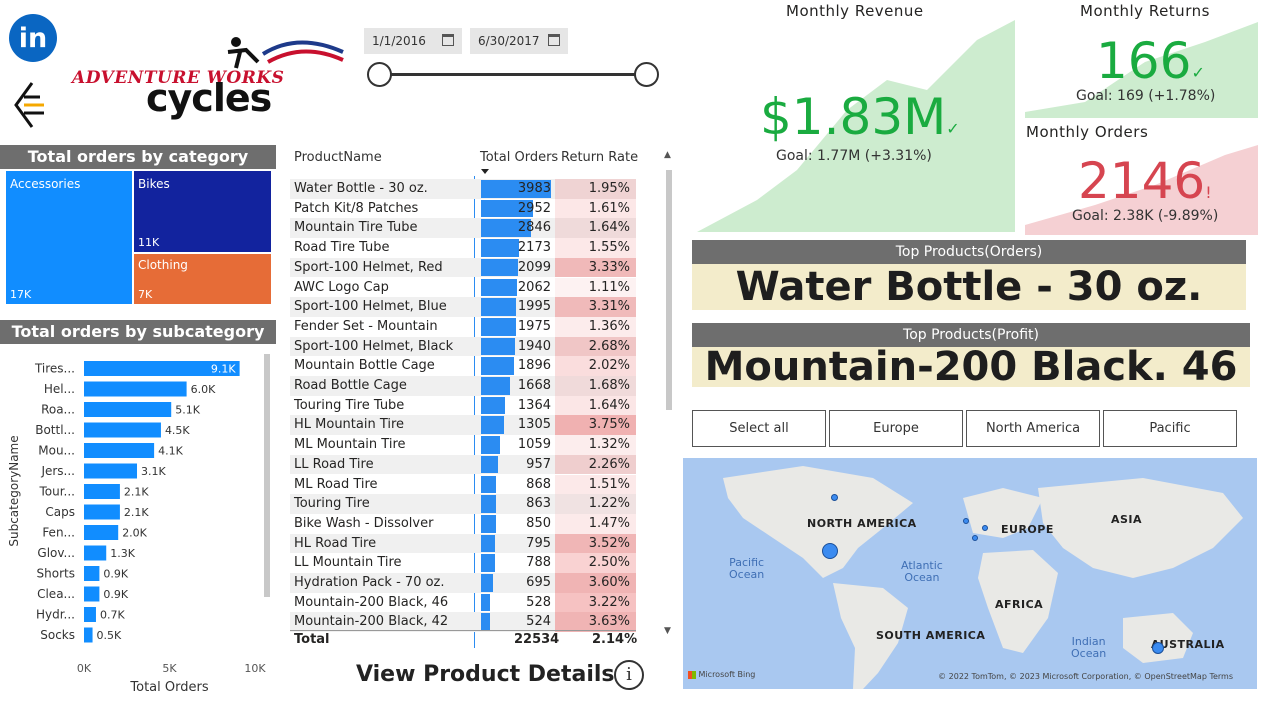  Describe the element at coordinates (463, 405) in the screenshot. I see `table-row: Touring Tire Tube 1364 1.64%` at that location.